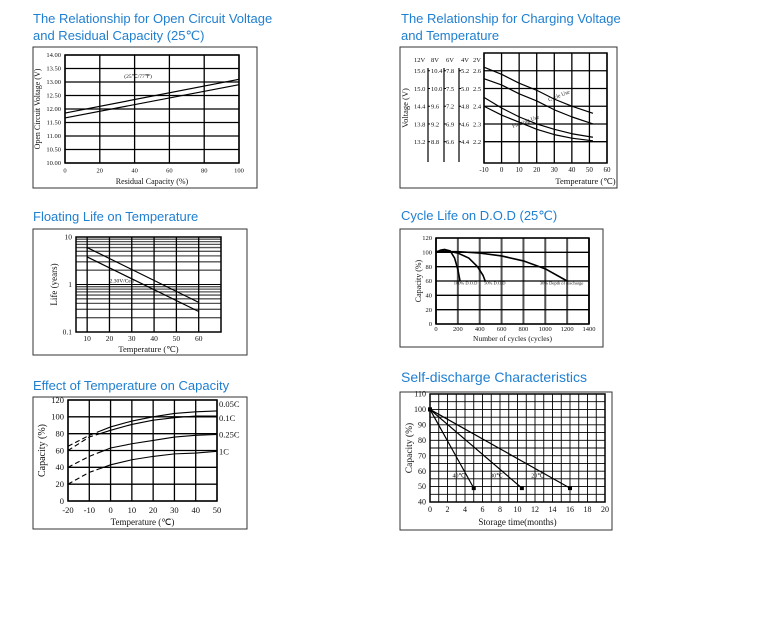 The width and height of the screenshot is (780, 635). I want to click on y-tick-label: 11.50, so click(54, 123).